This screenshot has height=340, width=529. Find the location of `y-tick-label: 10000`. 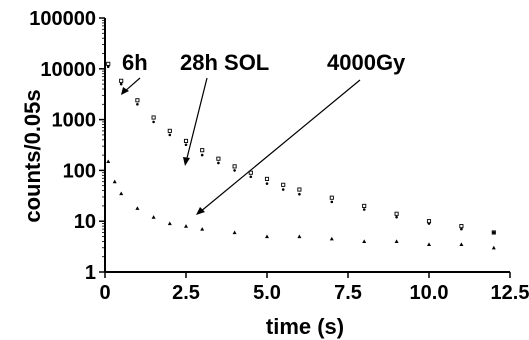

y-tick-label: 10000 is located at coordinates (68, 70).